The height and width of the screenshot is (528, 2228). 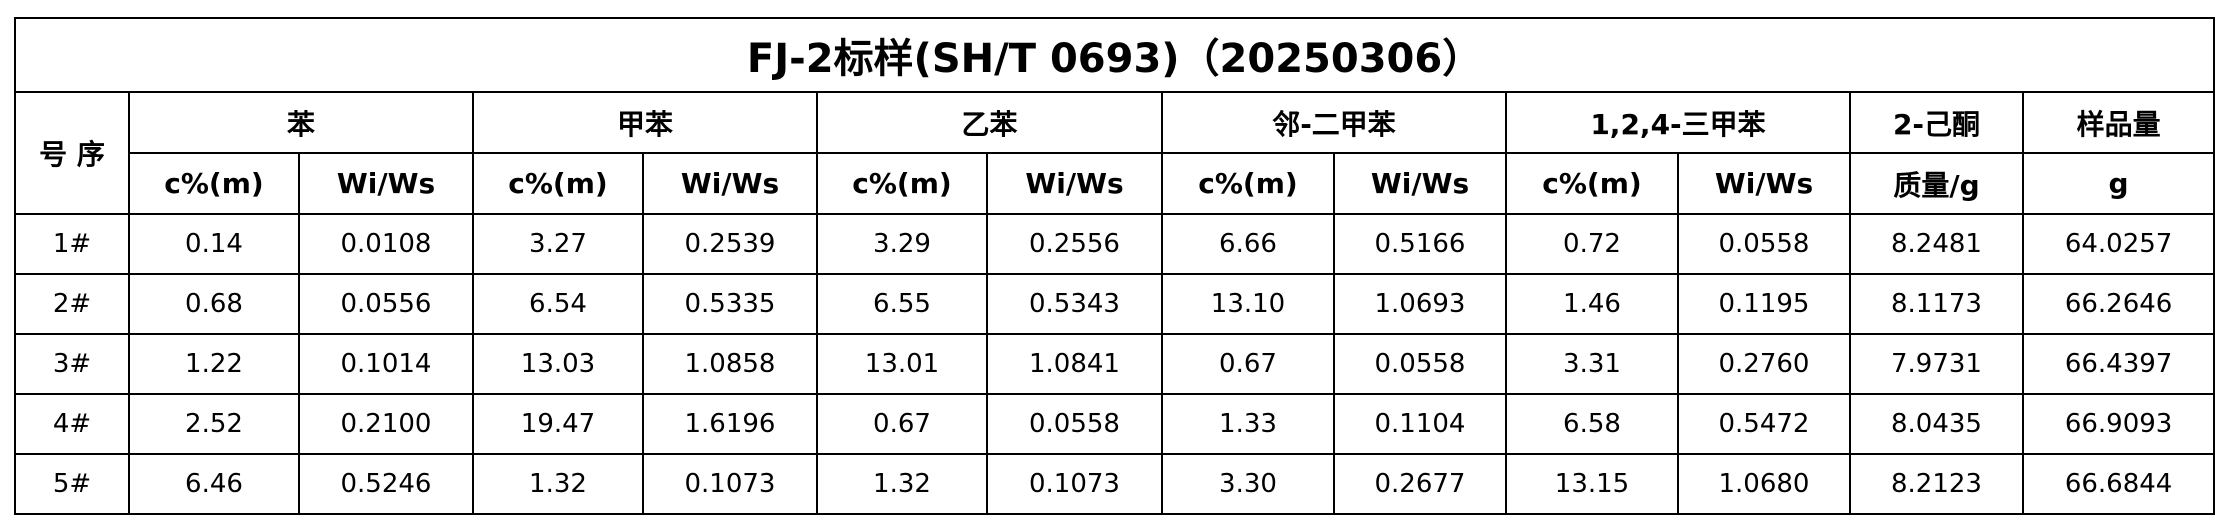 I want to click on table-cell: 64.0257, so click(x=2118, y=244).